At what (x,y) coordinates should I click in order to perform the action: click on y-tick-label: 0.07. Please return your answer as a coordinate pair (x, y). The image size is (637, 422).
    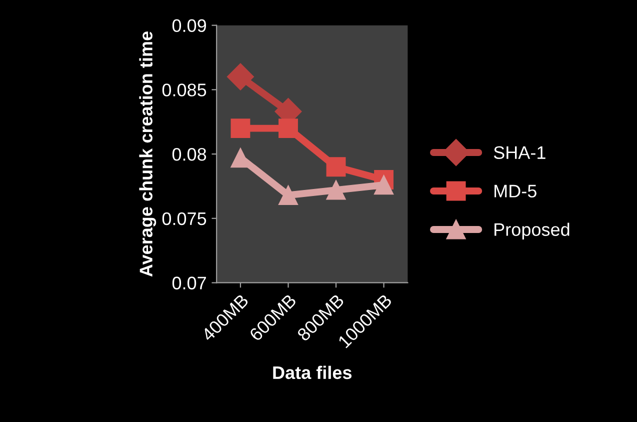
    Looking at the image, I should click on (189, 283).